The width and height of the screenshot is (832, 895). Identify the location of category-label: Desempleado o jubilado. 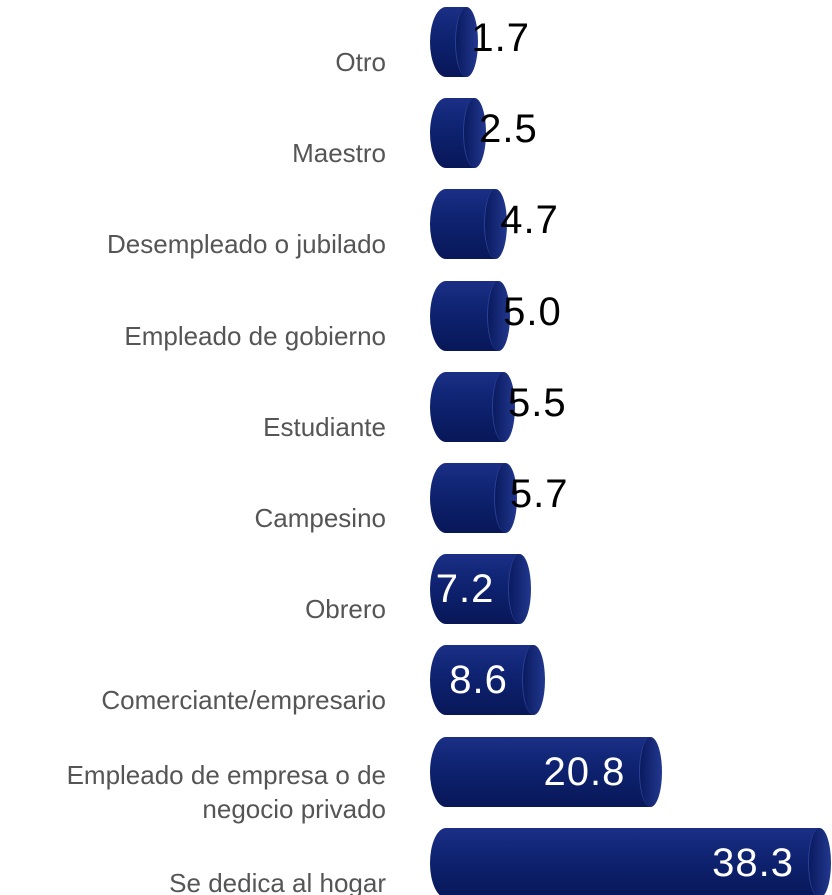
(246, 244).